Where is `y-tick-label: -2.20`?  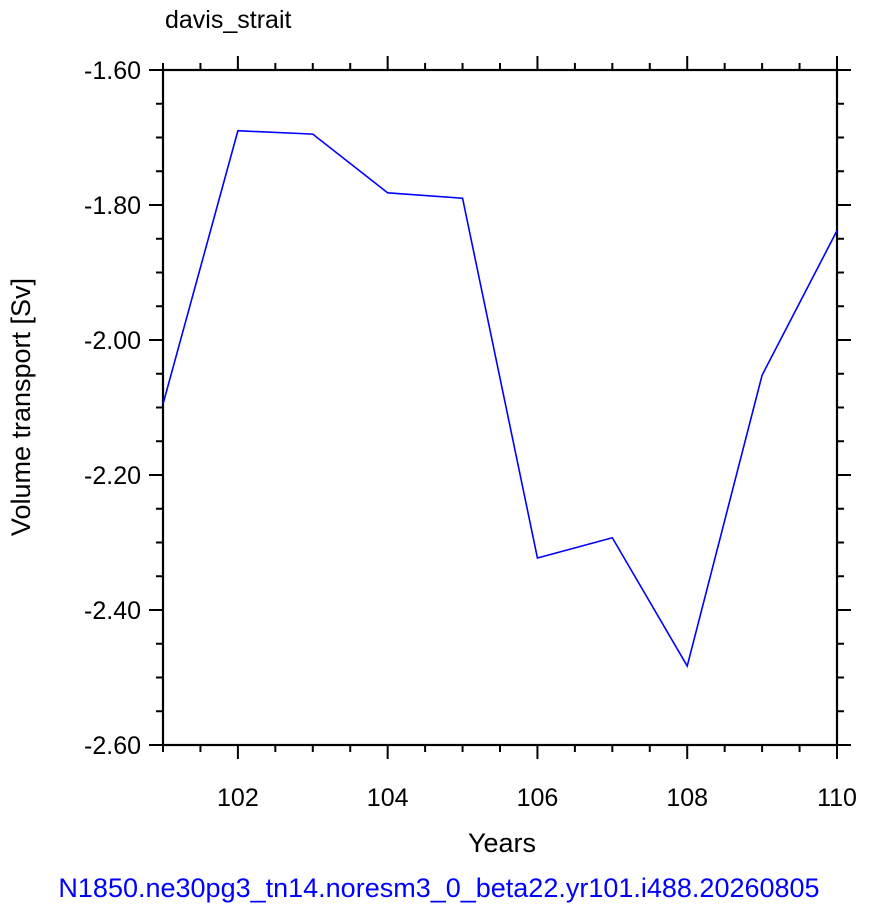 y-tick-label: -2.20 is located at coordinates (112, 476).